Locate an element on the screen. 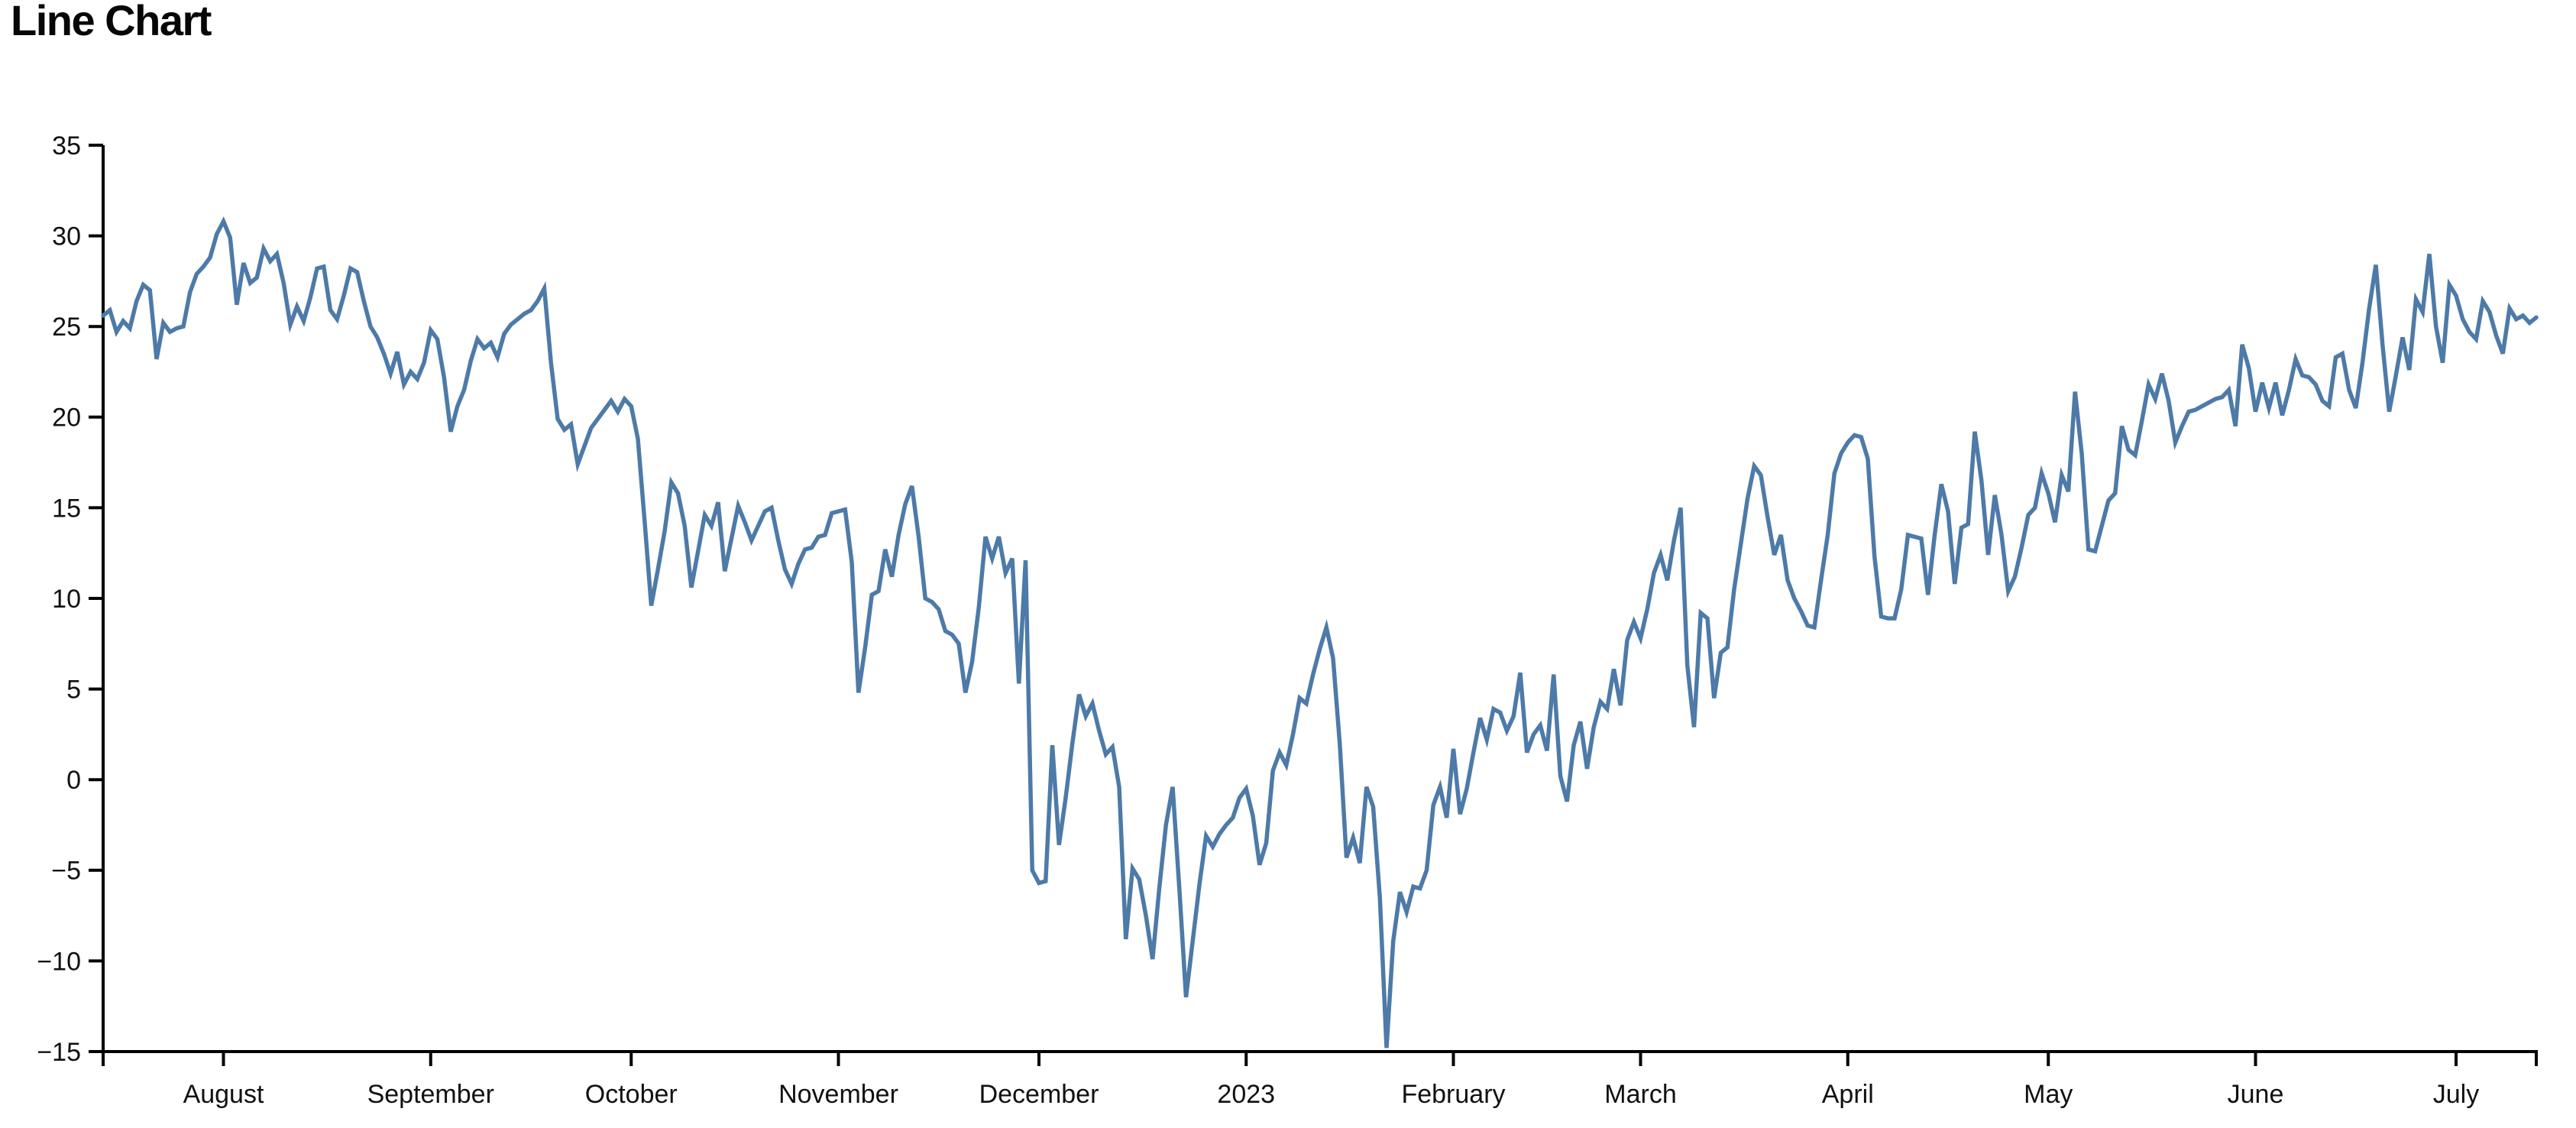 The image size is (2576, 1128). y-tick-label: 0 is located at coordinates (73, 781).